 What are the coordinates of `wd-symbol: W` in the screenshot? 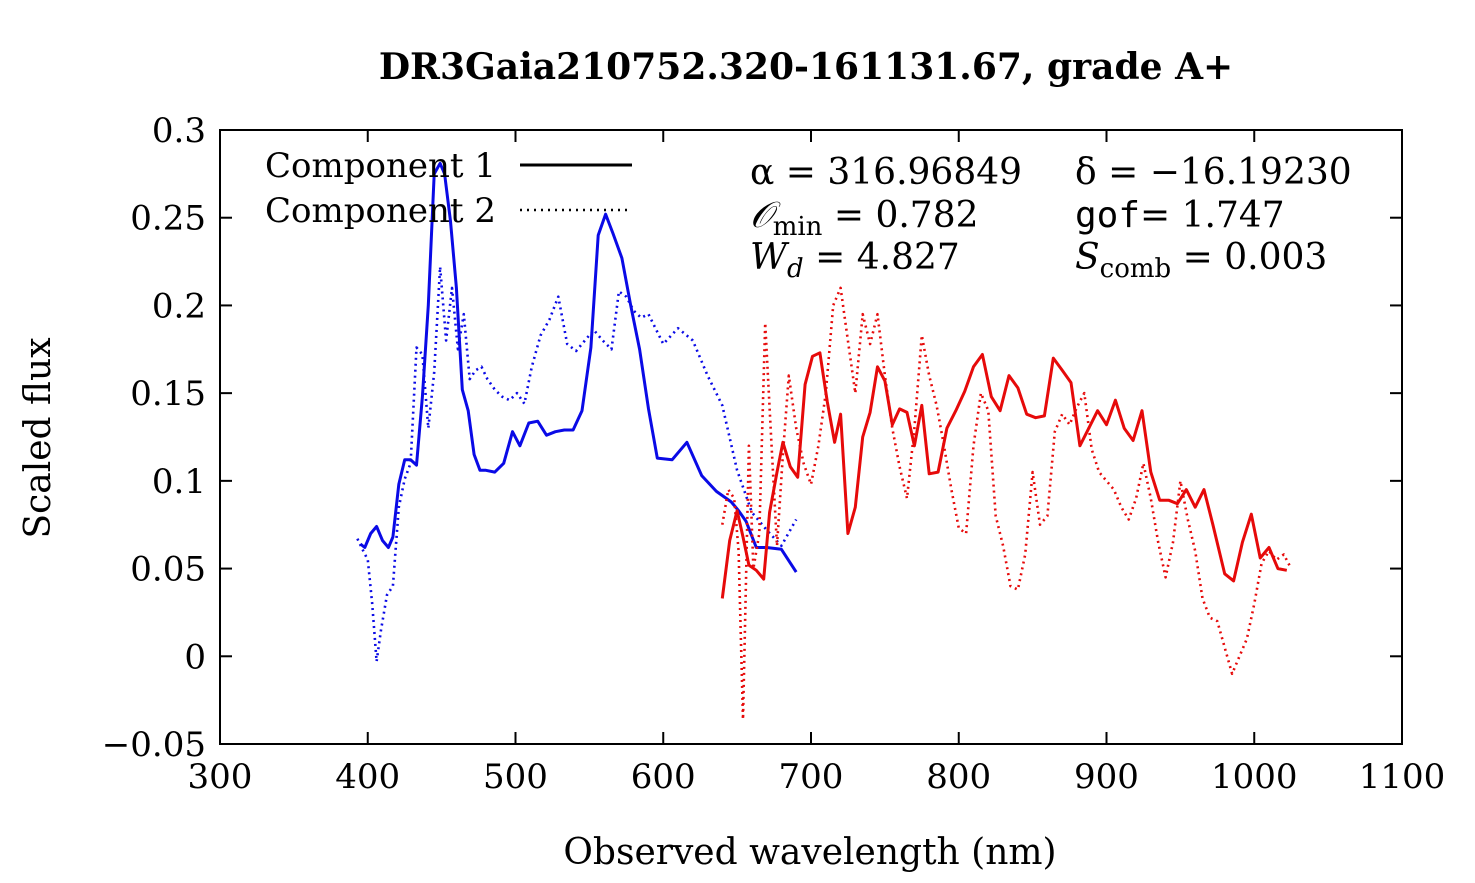 It's located at (770, 257).